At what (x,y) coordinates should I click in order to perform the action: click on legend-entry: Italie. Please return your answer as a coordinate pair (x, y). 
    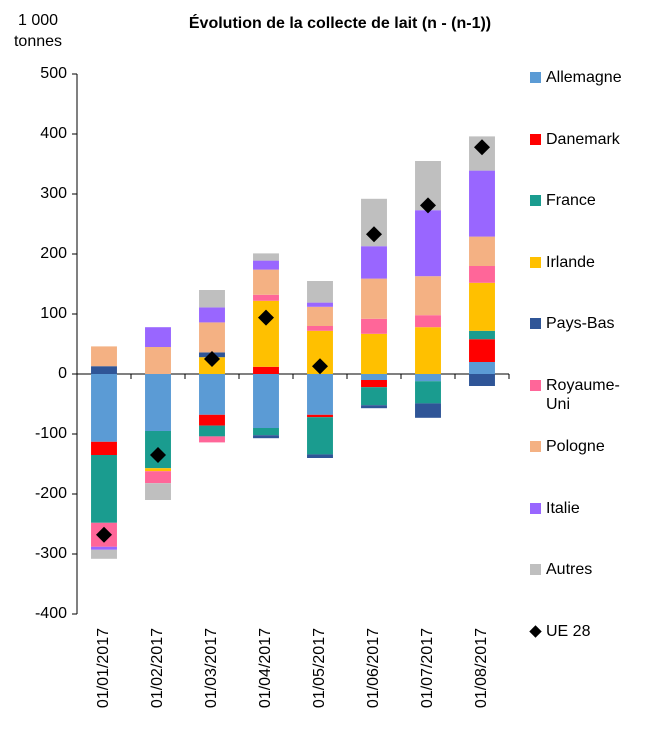
    Looking at the image, I should click on (585, 508).